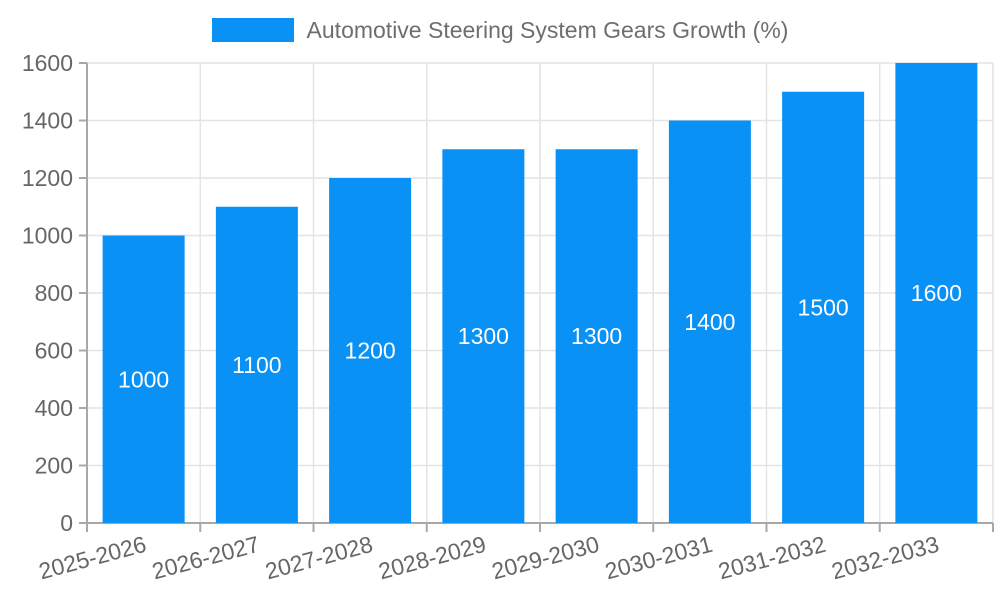  What do you see at coordinates (92, 558) in the screenshot?
I see `x-tick-label: 2025-2026` at bounding box center [92, 558].